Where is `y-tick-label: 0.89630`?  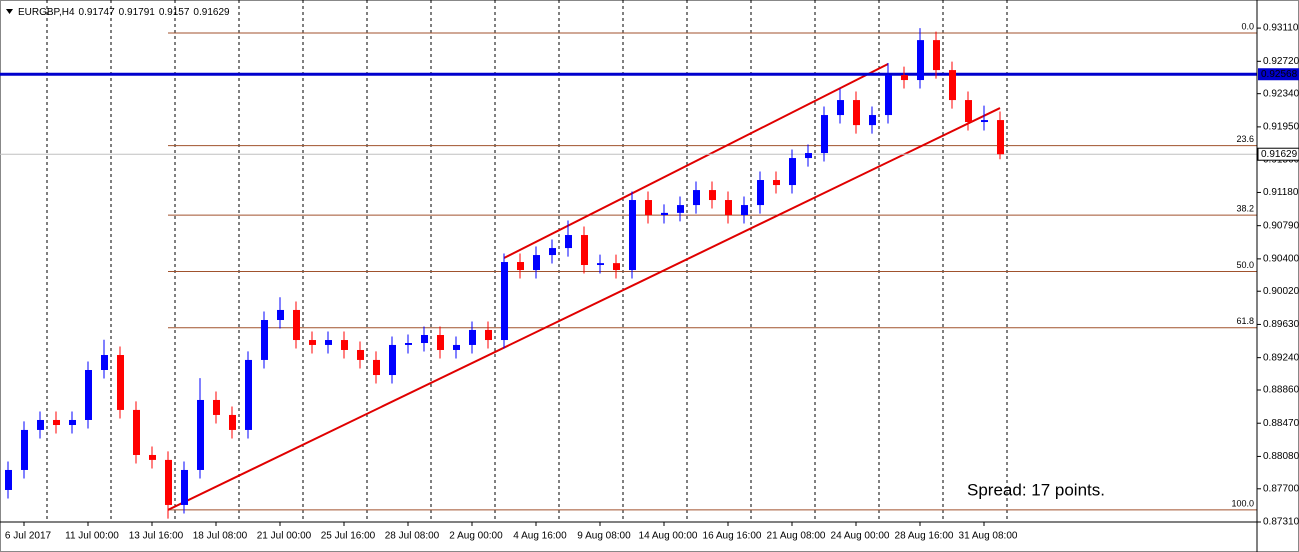 y-tick-label: 0.89630 is located at coordinates (1281, 324).